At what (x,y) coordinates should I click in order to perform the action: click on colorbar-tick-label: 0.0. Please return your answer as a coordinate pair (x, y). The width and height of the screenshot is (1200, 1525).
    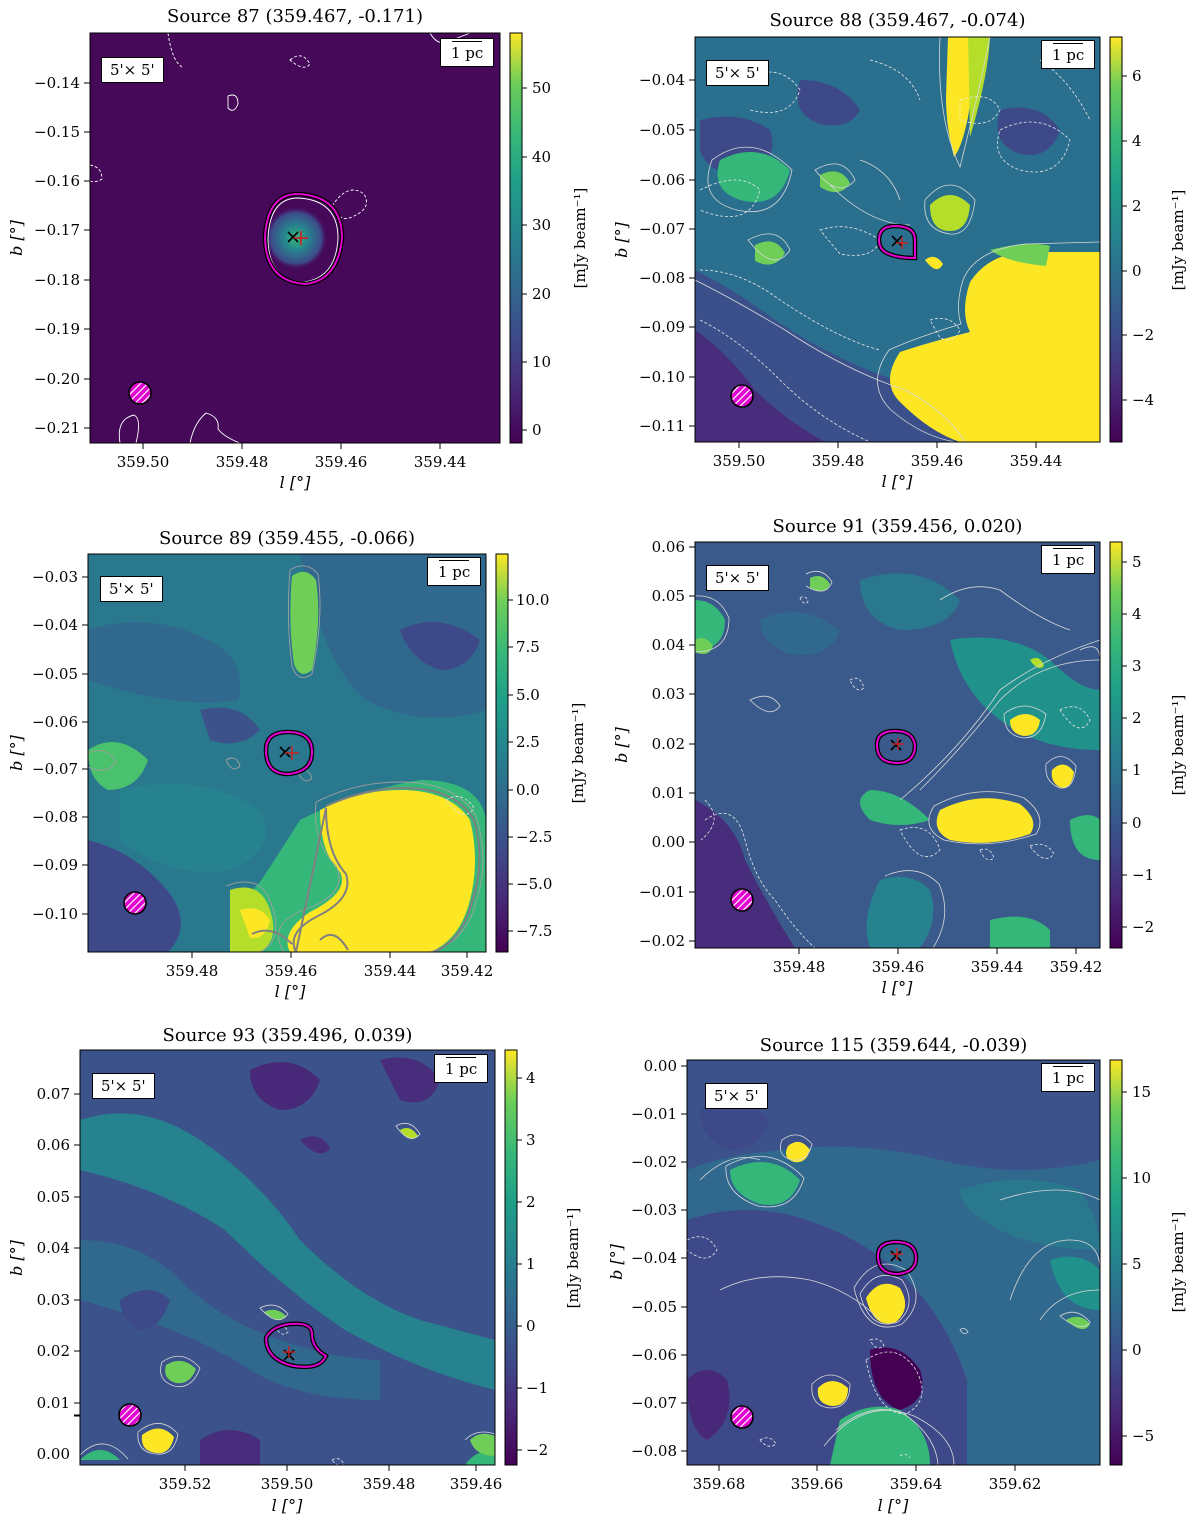
    Looking at the image, I should click on (528, 790).